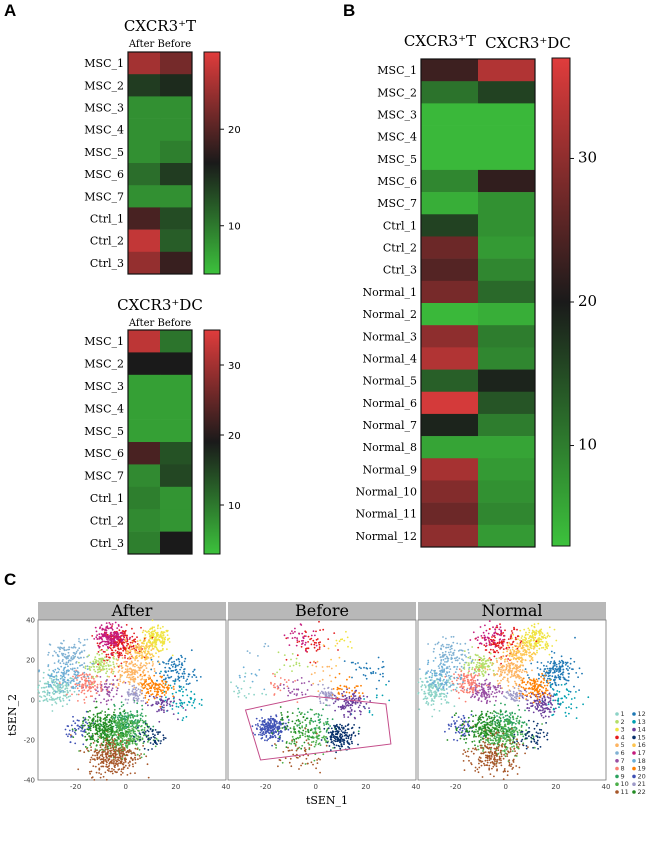 This screenshot has height=843, width=657. I want to click on heatmap-a2-subtitle: After Before, so click(159, 323).